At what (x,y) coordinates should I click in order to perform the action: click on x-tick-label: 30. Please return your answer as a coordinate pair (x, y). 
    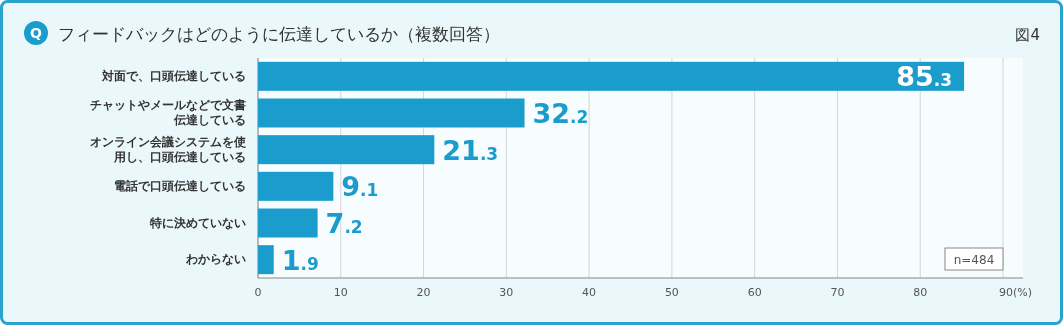
    Looking at the image, I should click on (506, 292).